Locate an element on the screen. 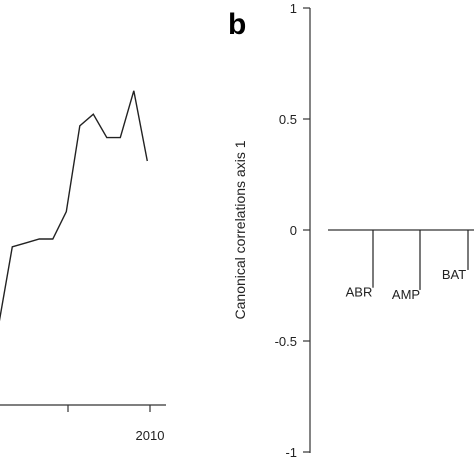 Image resolution: width=474 pixels, height=474 pixels. bar-y-tick-label: -1 is located at coordinates (291, 452).